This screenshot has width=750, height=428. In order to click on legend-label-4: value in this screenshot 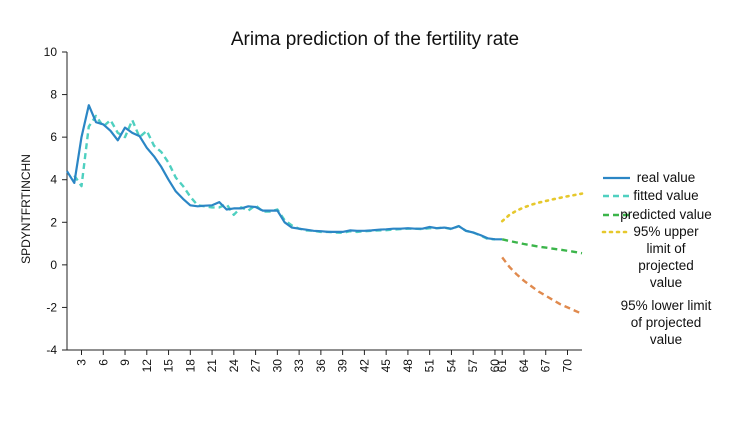, I will do `click(666, 339)`.